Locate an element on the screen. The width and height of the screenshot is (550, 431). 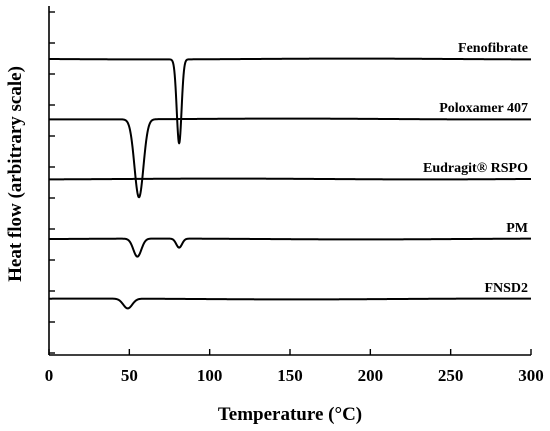
x-tick-label: 300 is located at coordinates (531, 375).